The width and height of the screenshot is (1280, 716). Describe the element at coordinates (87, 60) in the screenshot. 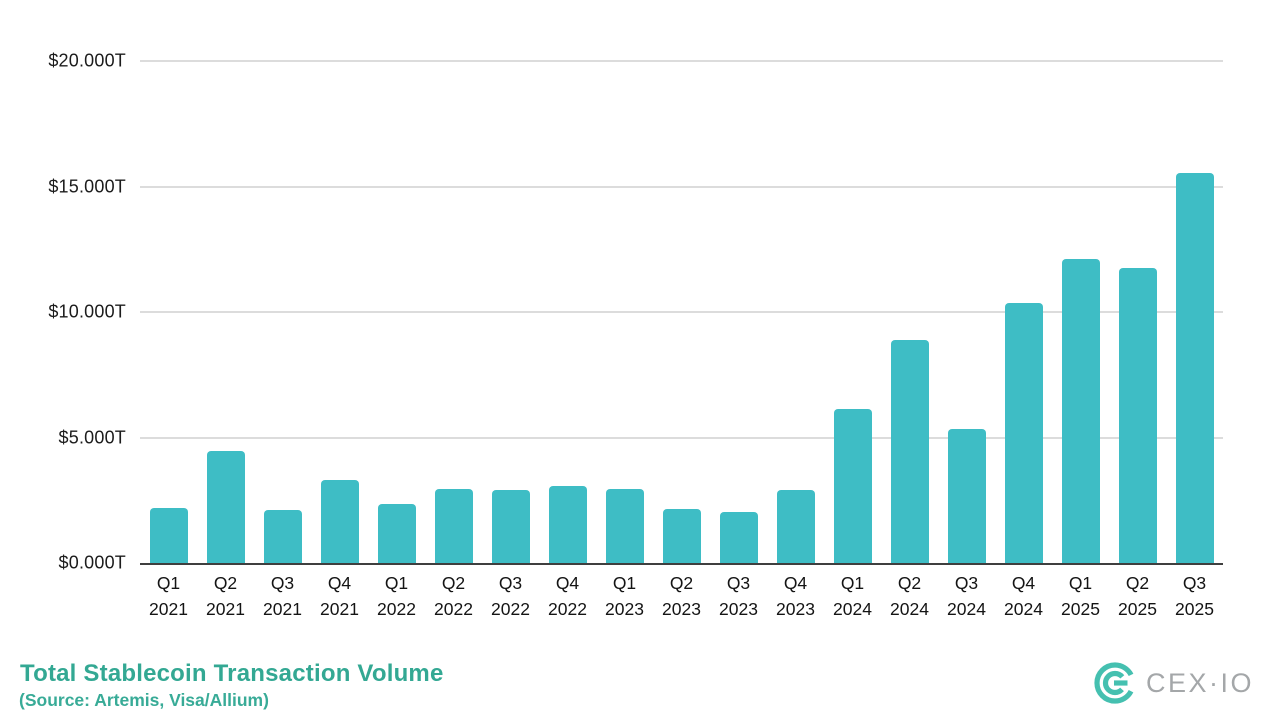

I see `y-axis-tick-label: $20.000T` at that location.